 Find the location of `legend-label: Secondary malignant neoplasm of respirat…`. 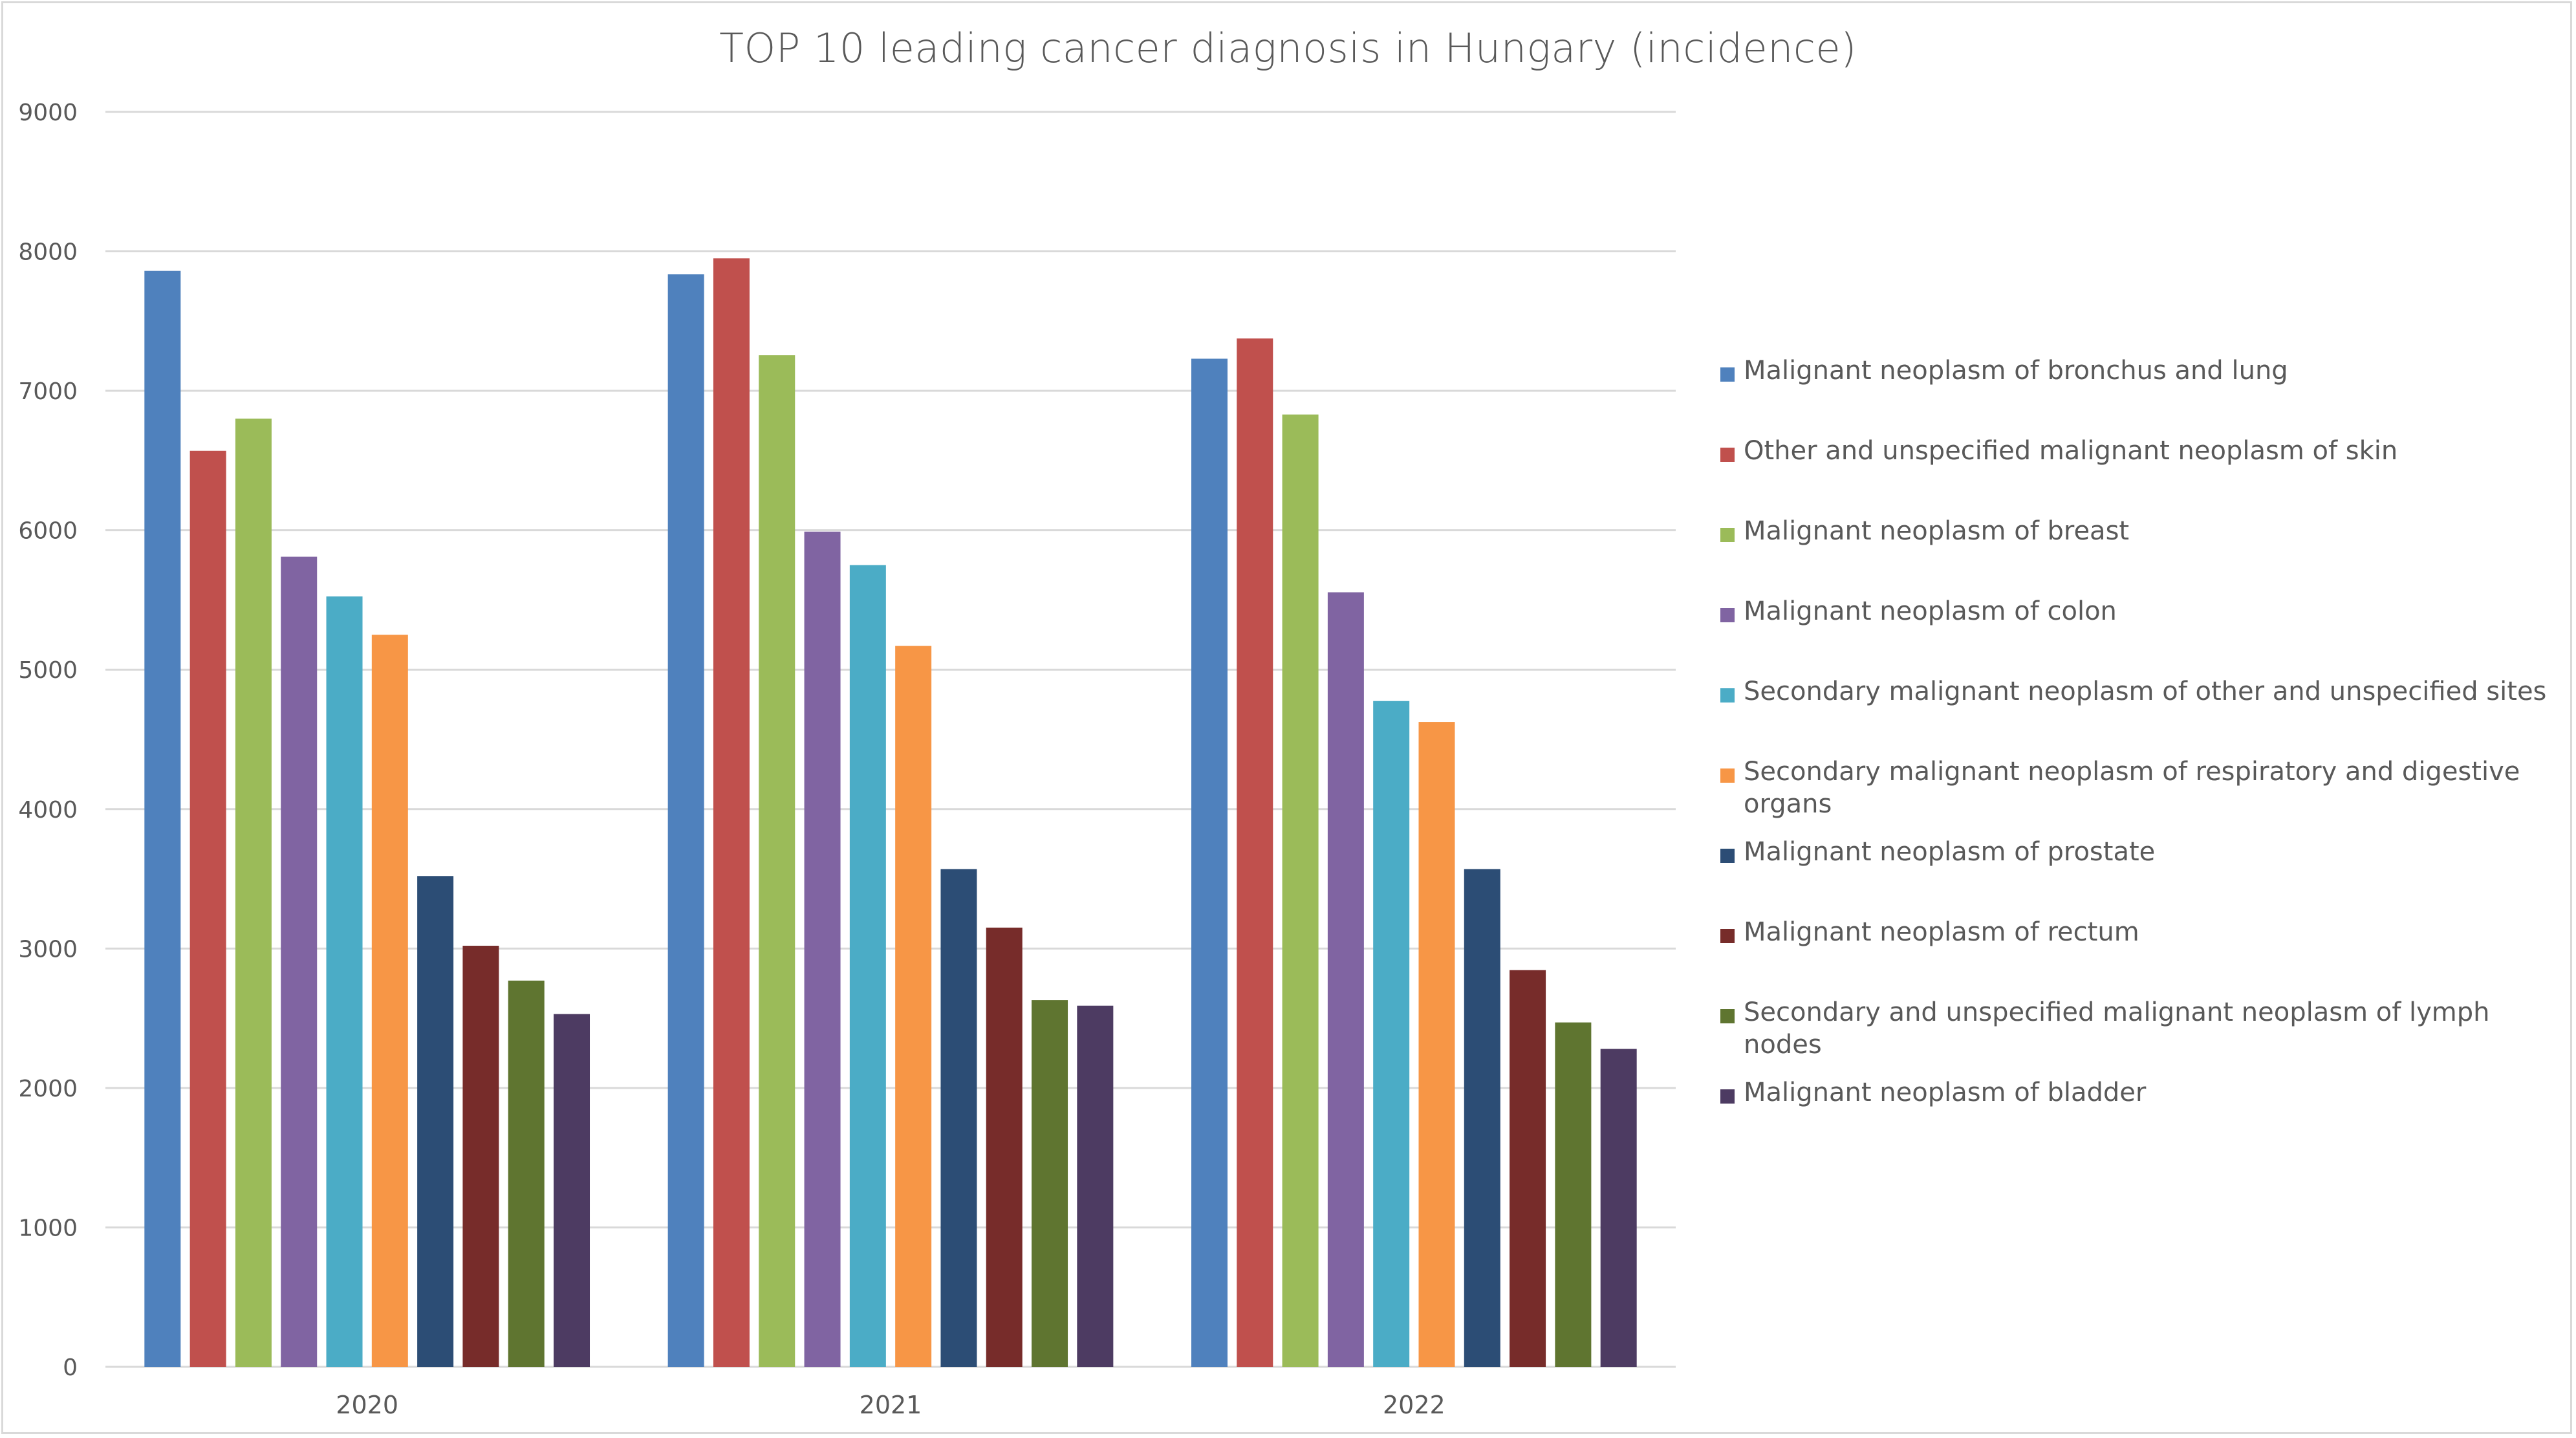

legend-label: Secondary malignant neoplasm of respirat… is located at coordinates (2132, 788).